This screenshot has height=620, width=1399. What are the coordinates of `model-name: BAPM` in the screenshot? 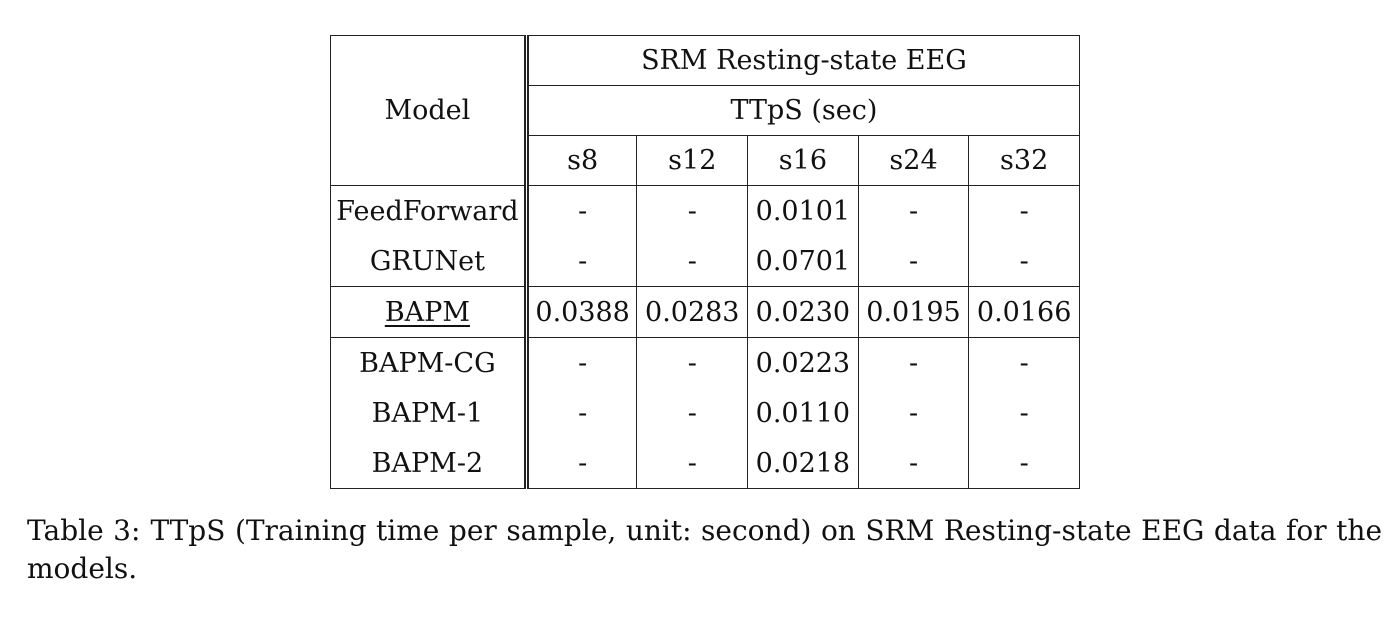 It's located at (427, 312).